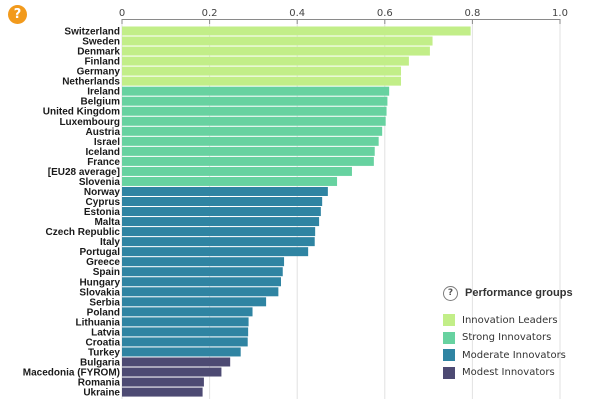 The width and height of the screenshot is (594, 401). Describe the element at coordinates (92, 32) in the screenshot. I see `category-label: Switzerland` at that location.